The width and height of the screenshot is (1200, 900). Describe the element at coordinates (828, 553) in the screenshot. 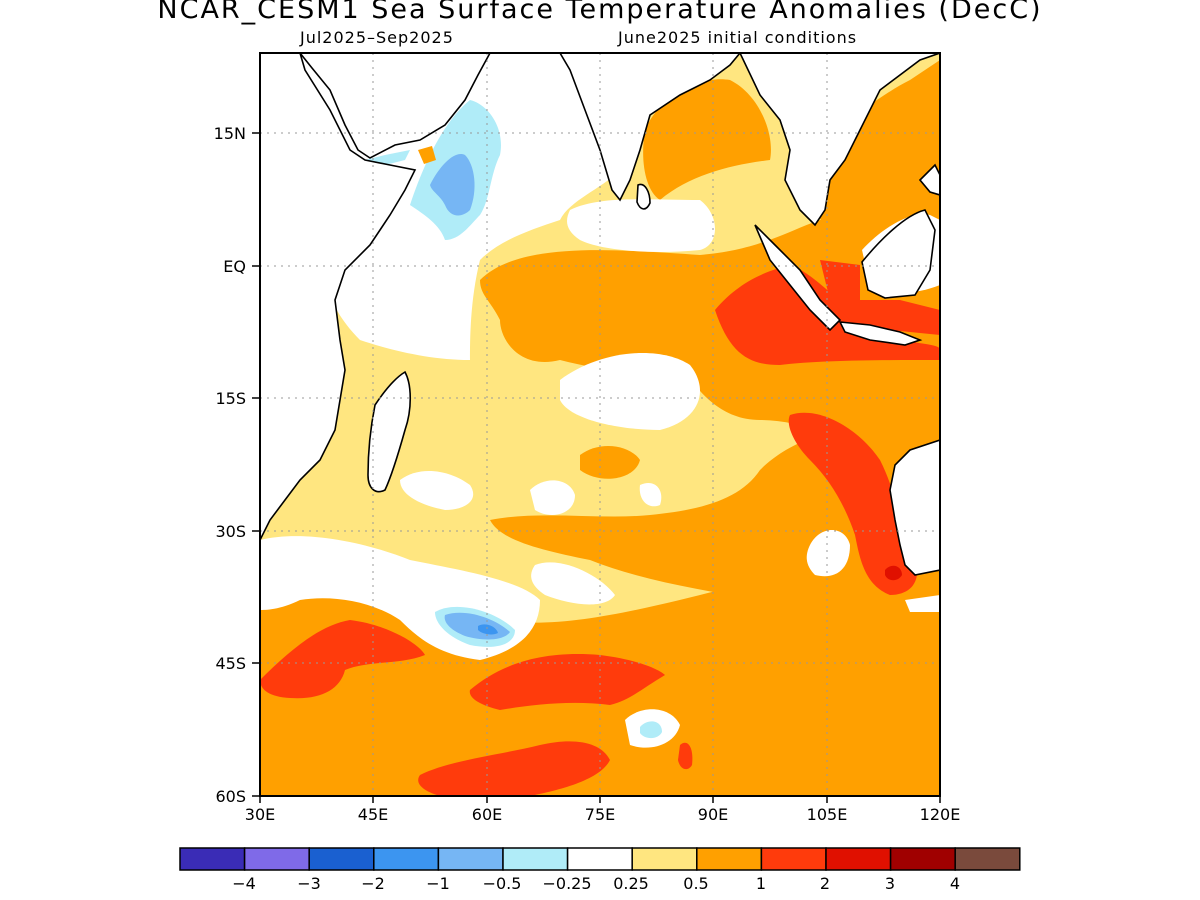

I see `anomaly-white-australia-west` at that location.